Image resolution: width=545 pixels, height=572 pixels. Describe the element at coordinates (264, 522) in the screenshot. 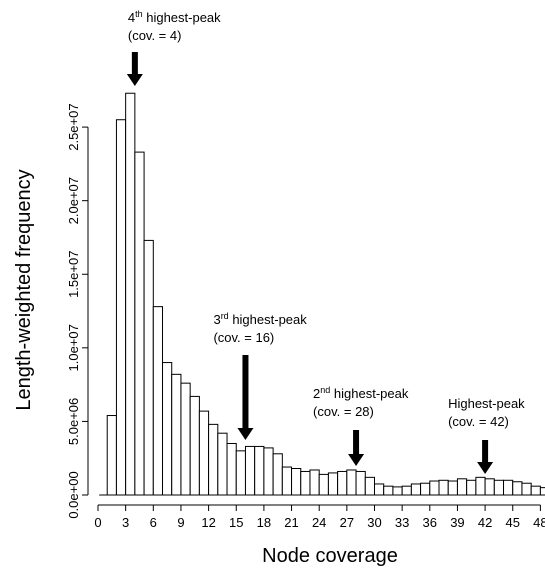

I see `x-tick-label: 18` at that location.